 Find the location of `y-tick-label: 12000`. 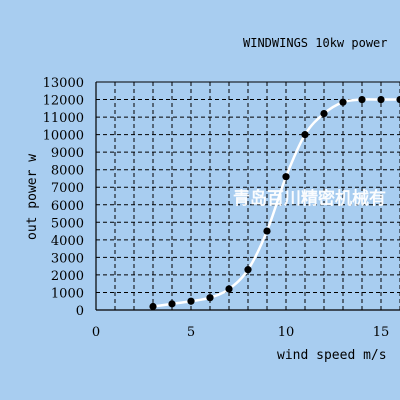

y-tick-label: 12000 is located at coordinates (63, 101).